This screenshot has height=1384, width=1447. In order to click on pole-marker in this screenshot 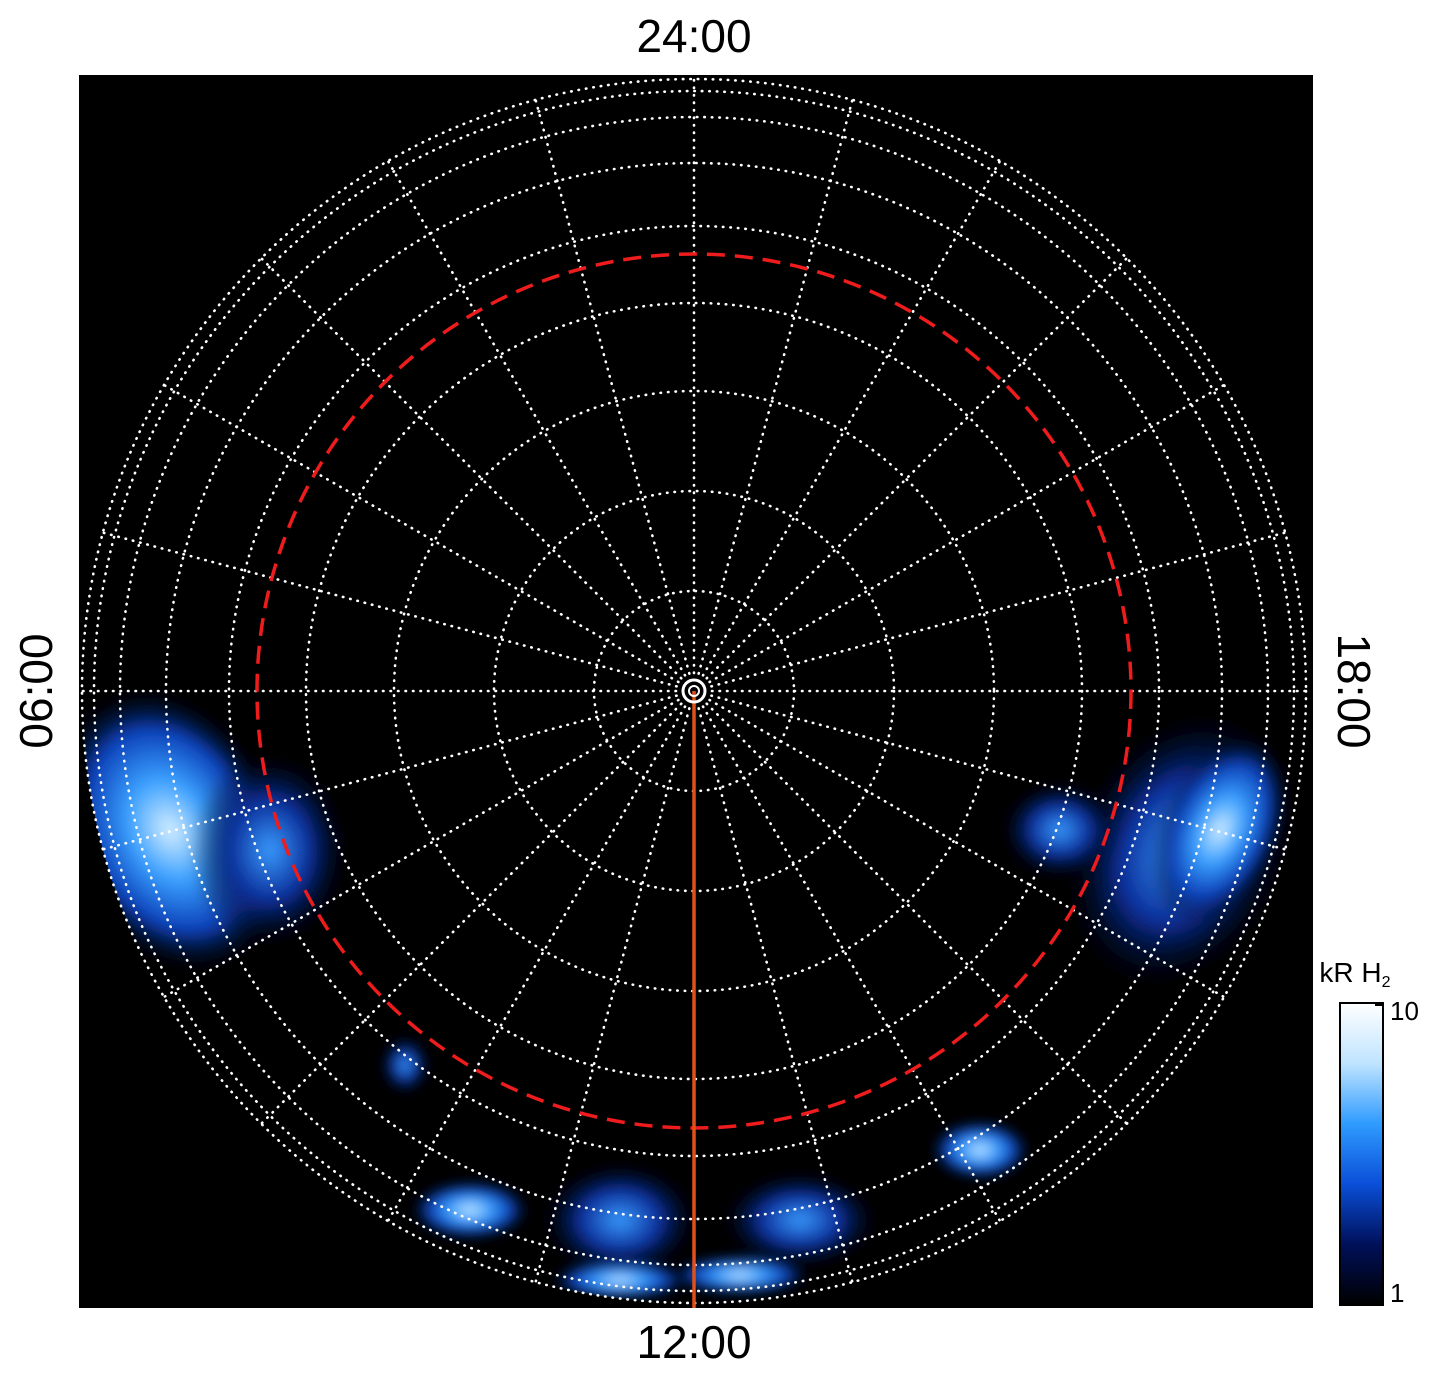, I will do `click(694, 691)`.